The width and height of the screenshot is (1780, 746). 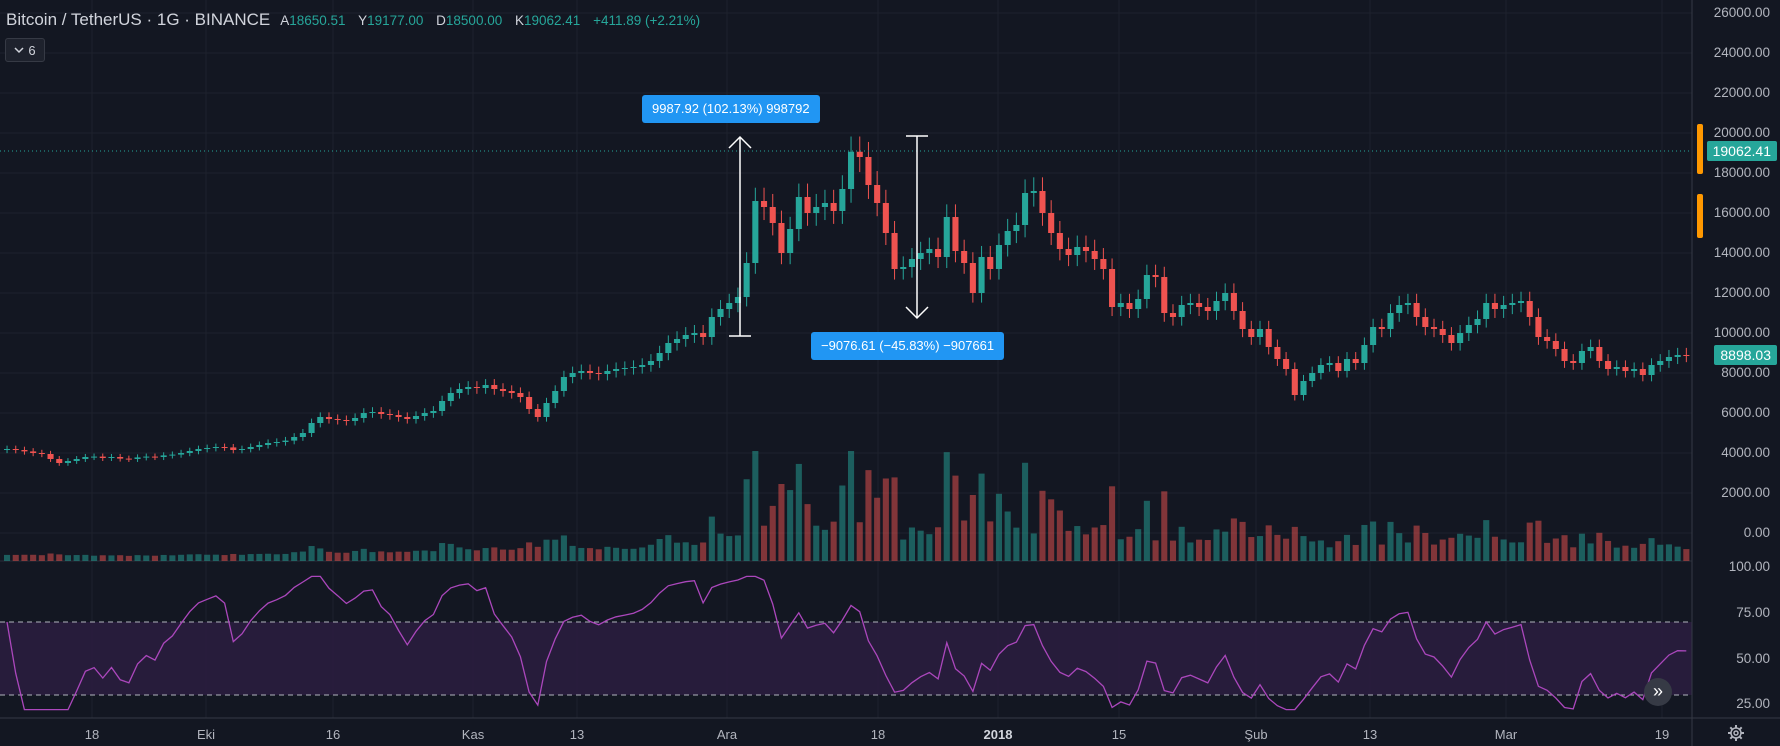 I want to click on scroll-to-realtime-button: », so click(x=1658, y=692).